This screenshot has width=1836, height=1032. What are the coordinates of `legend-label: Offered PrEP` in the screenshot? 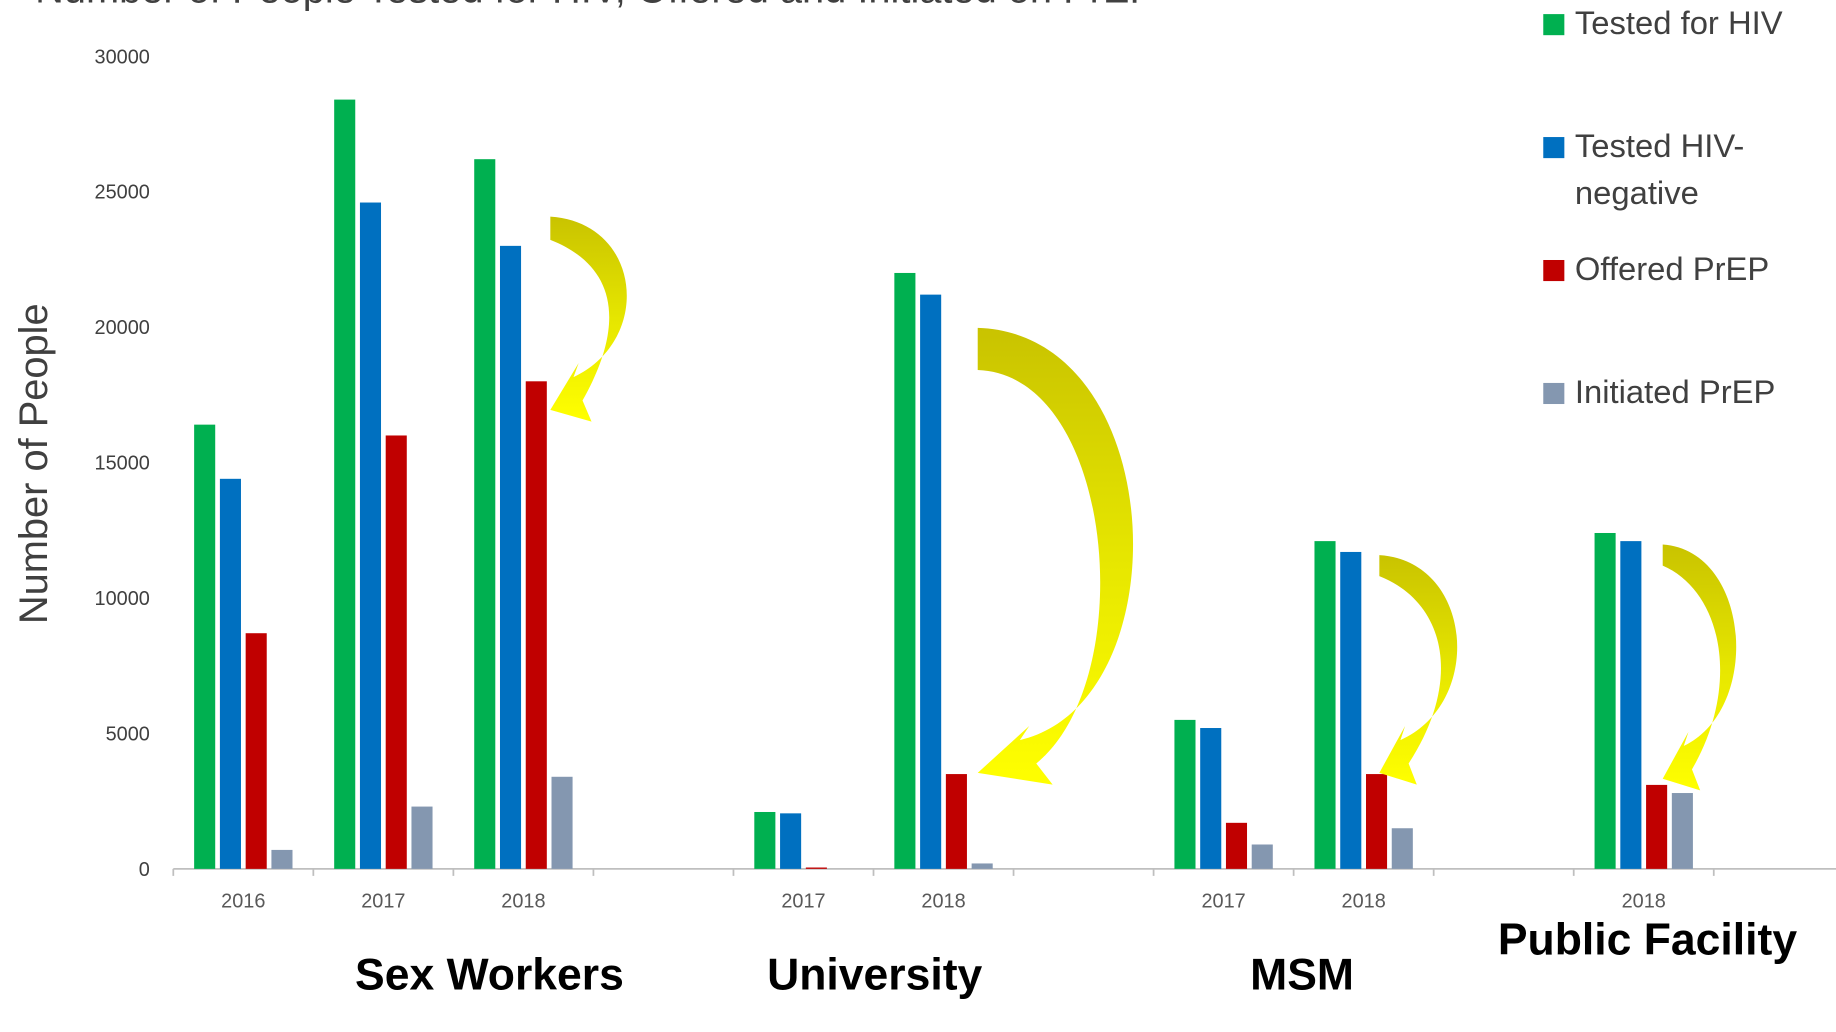 It's located at (1672, 268).